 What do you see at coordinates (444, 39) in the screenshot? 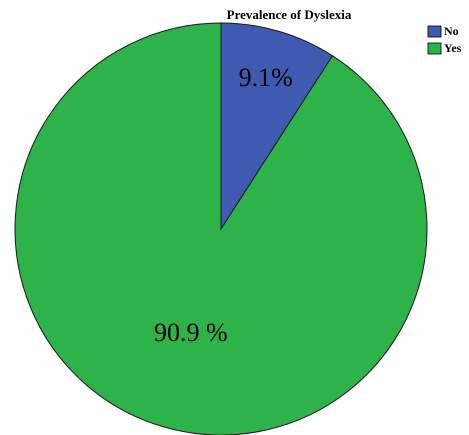
I see `legend: No Yes` at bounding box center [444, 39].